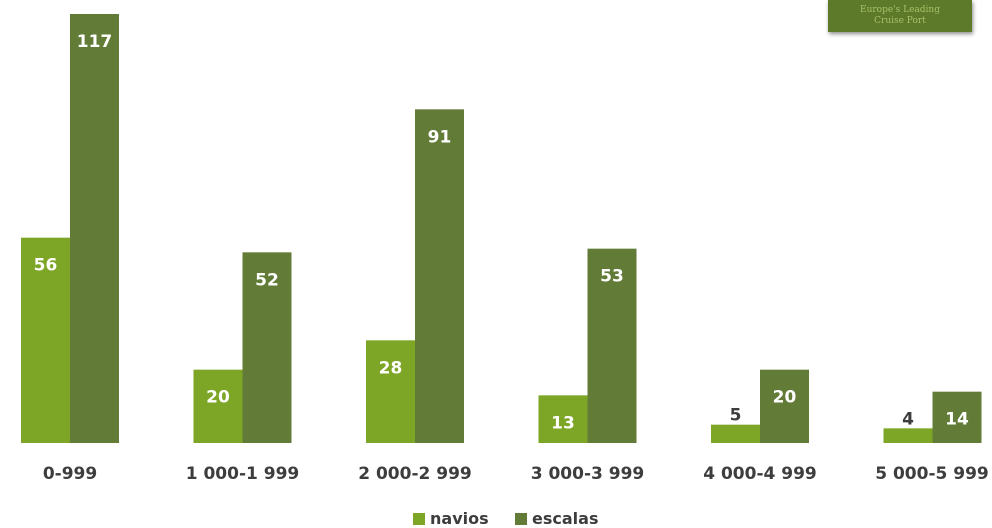  I want to click on value-label-navios-0: 56, so click(46, 266).